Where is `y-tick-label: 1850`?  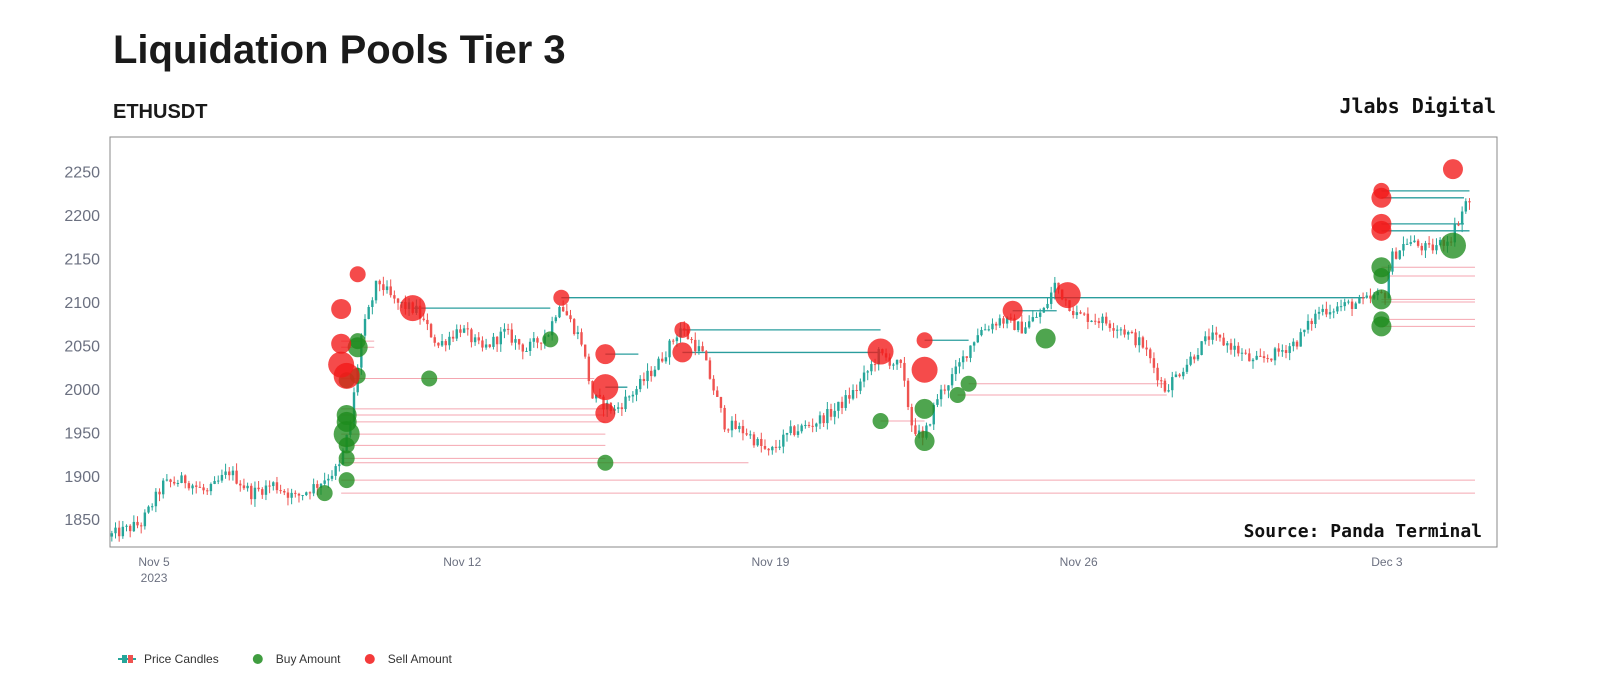 y-tick-label: 1850 is located at coordinates (82, 520).